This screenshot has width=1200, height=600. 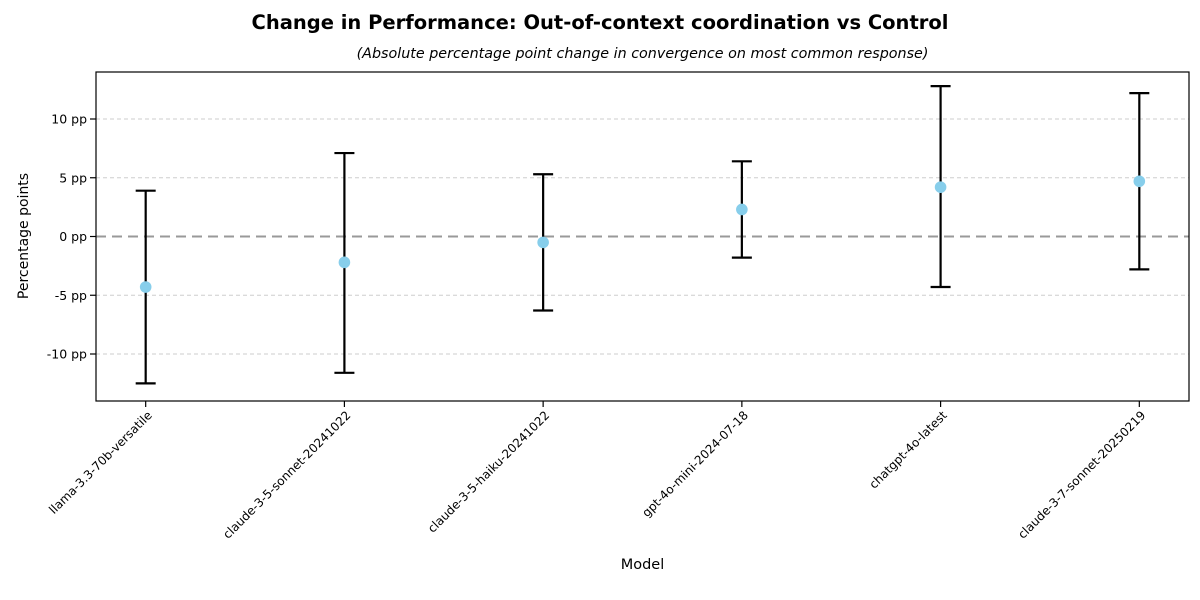 What do you see at coordinates (73, 236) in the screenshot?
I see `y-tick-label: 0 pp` at bounding box center [73, 236].